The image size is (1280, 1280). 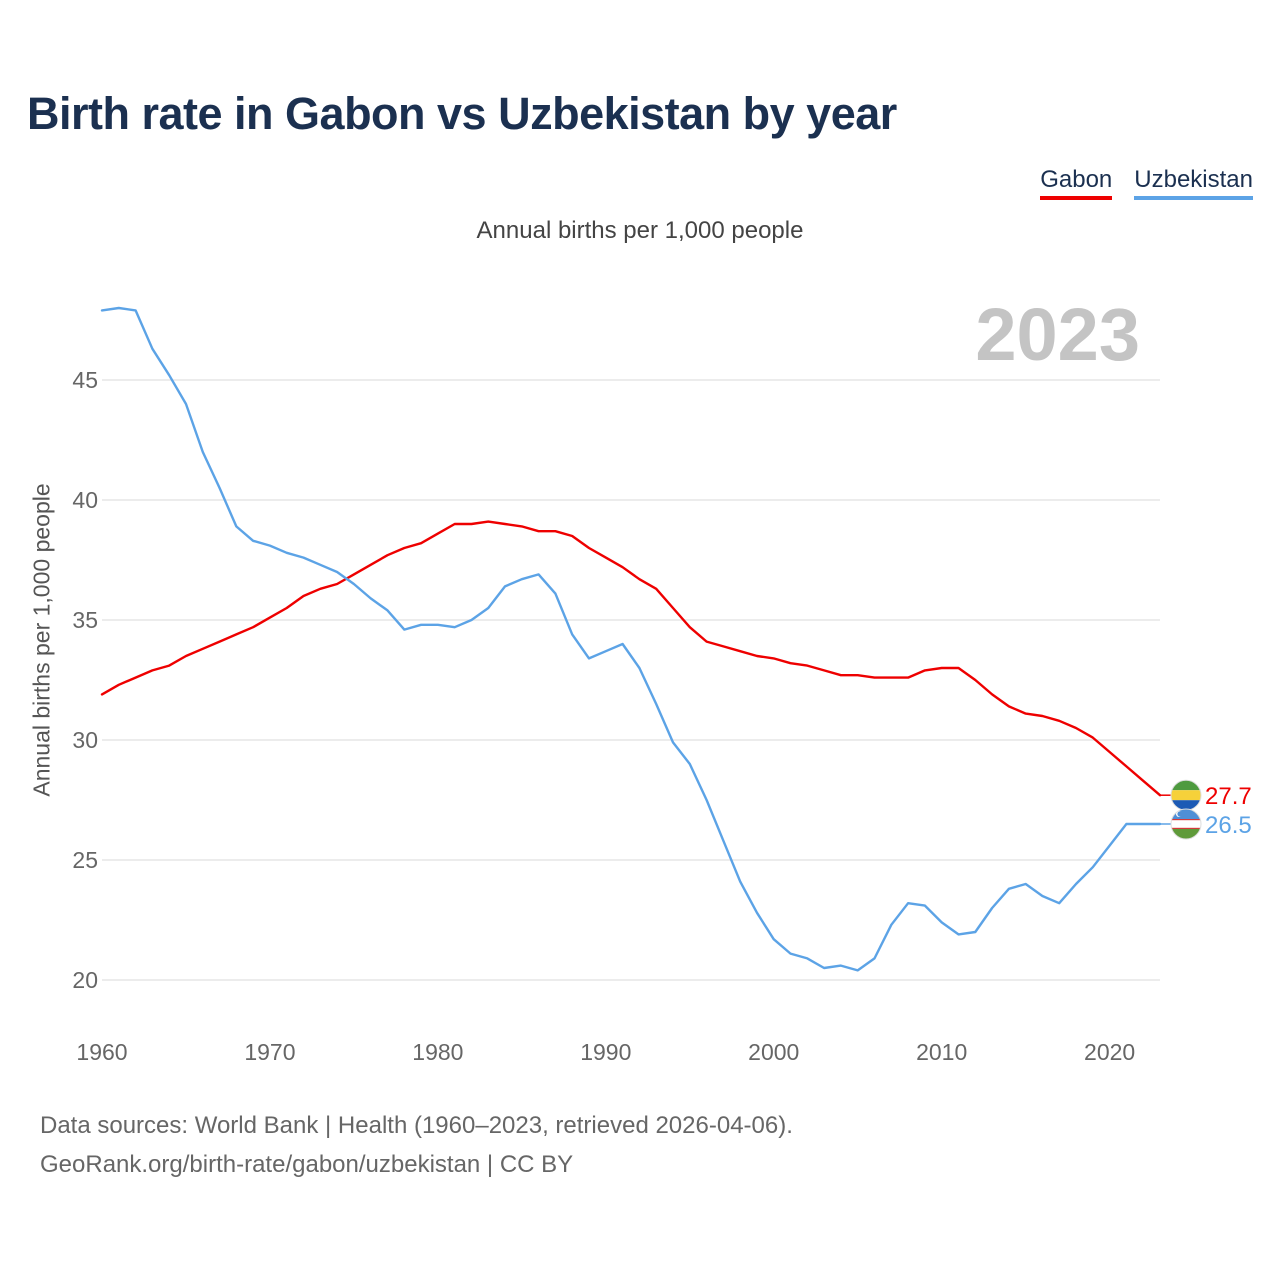 I want to click on end-value-uzbekistan: 26.5, so click(x=1228, y=825).